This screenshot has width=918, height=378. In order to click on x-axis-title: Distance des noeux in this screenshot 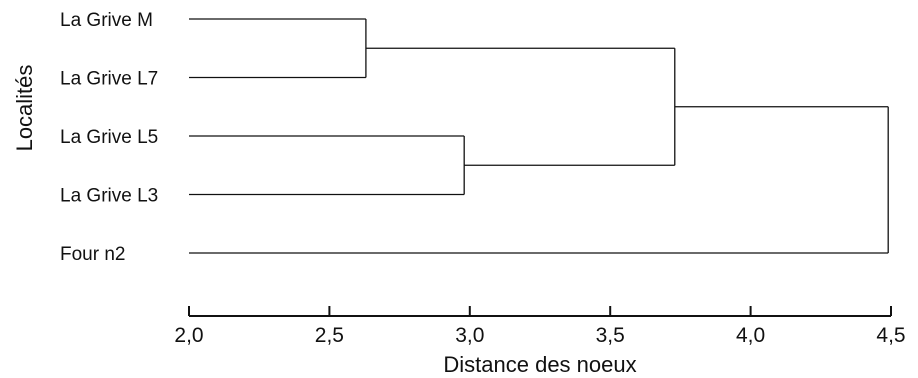, I will do `click(539, 364)`.